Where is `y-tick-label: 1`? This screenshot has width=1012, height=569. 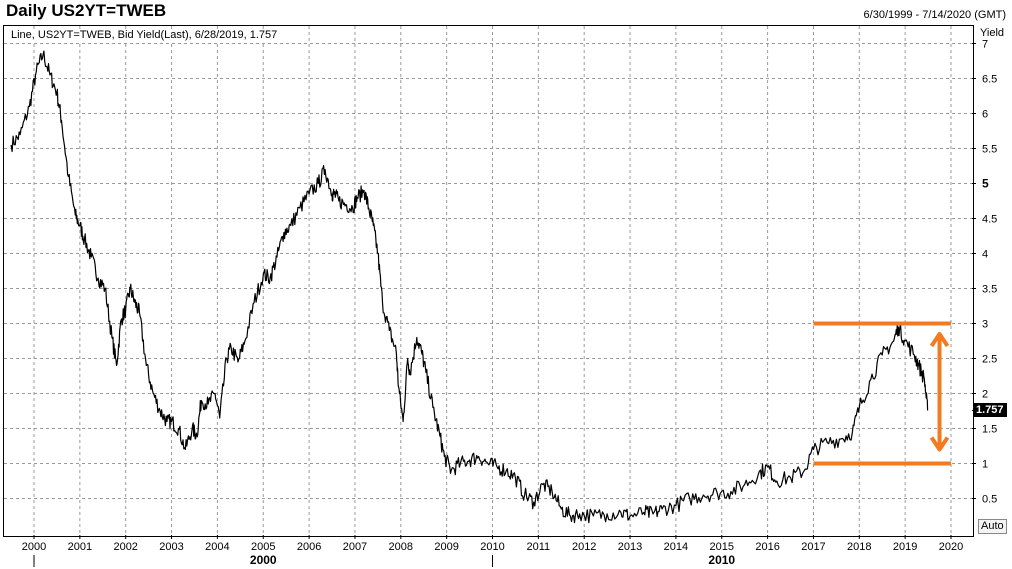 y-tick-label: 1 is located at coordinates (985, 465).